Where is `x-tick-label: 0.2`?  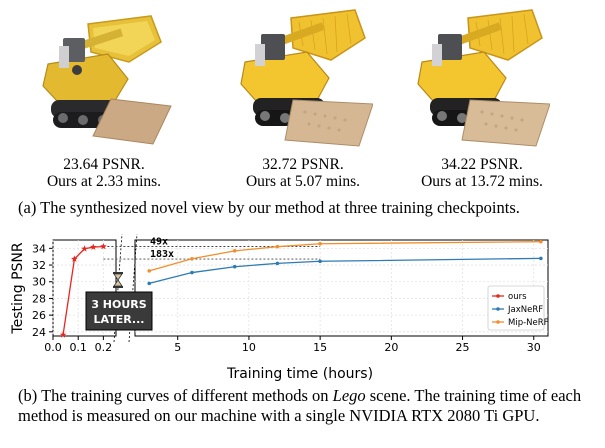 x-tick-label: 0.2 is located at coordinates (104, 347).